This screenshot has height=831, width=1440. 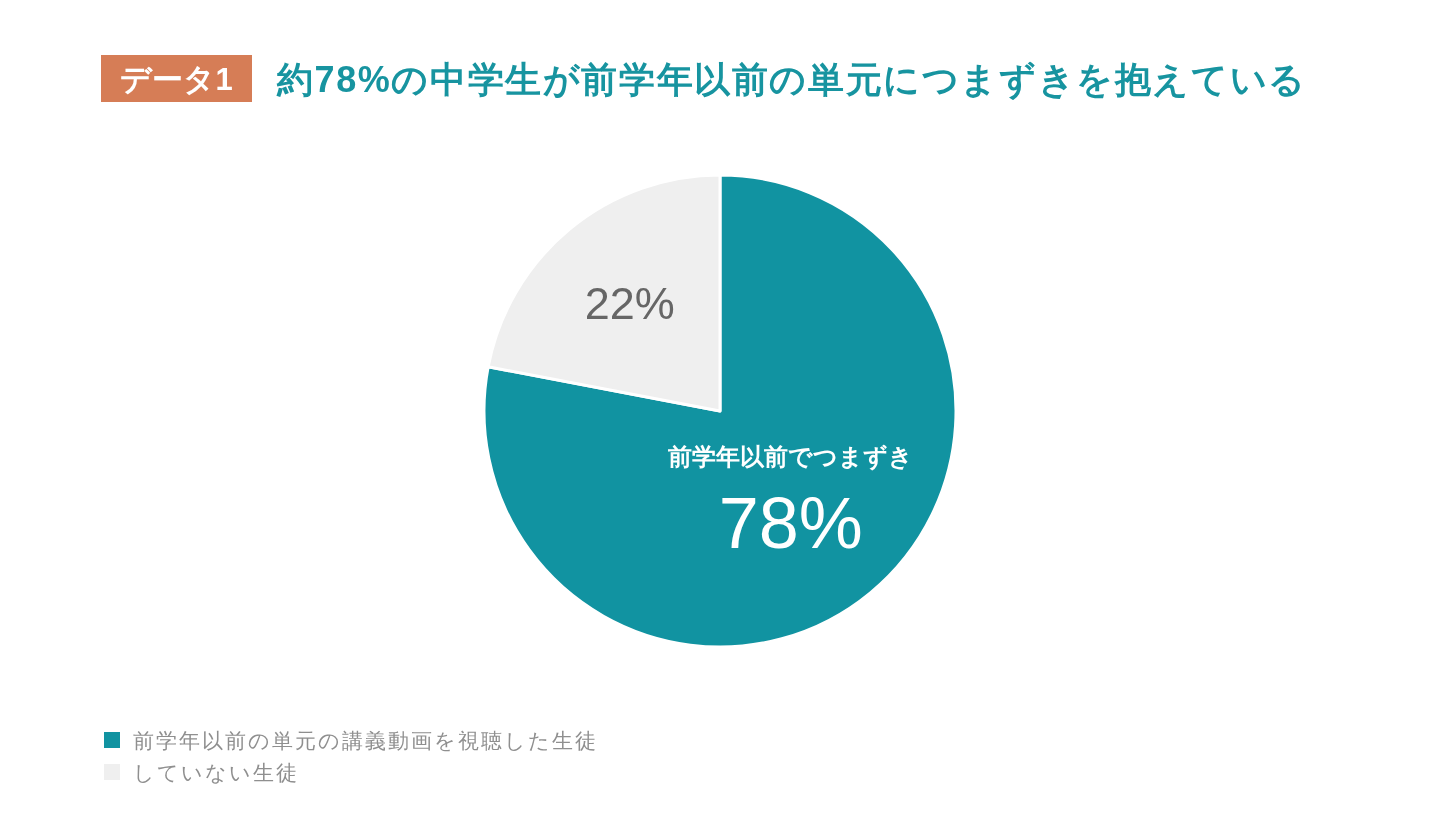 What do you see at coordinates (629, 303) in the screenshot?
I see `data-label: 22%` at bounding box center [629, 303].